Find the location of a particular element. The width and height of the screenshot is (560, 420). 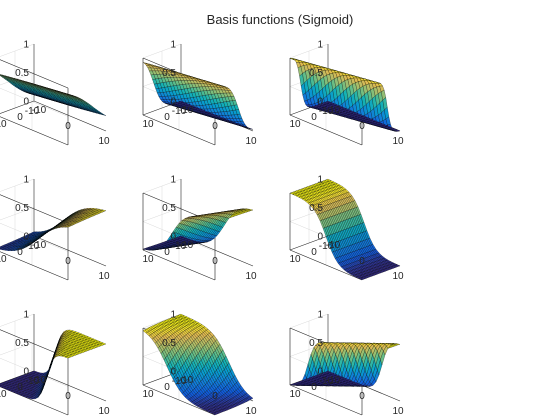

y-axis-line is located at coordinates (17, 107).